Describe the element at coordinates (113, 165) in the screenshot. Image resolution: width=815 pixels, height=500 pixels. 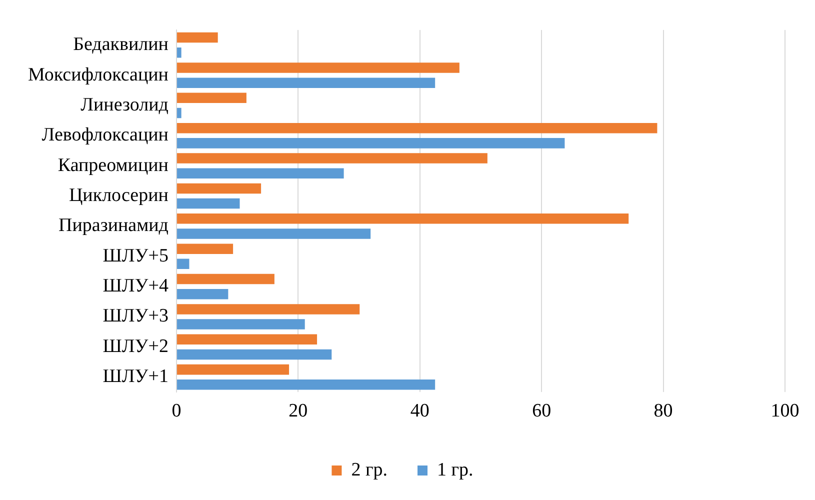
I see `y-tick-label: Капреомицин` at that location.